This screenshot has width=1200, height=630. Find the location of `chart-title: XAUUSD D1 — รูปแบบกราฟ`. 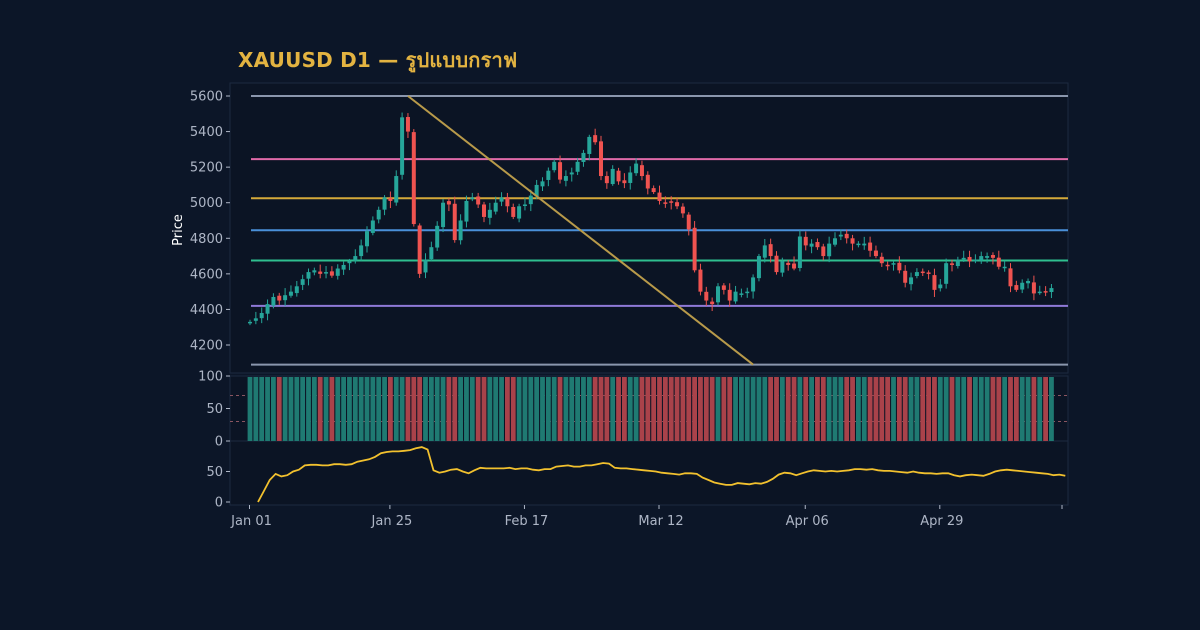

chart-title: XAUUSD D1 — รูปแบบกราฟ is located at coordinates (378, 60).